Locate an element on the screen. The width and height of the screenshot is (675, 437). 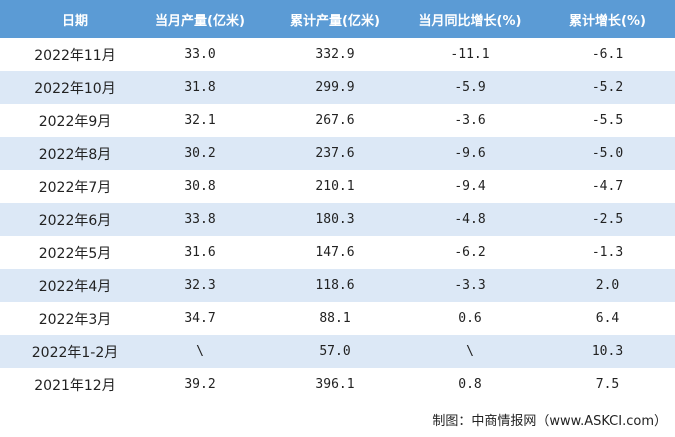
table-cell: 2022年10月 is located at coordinates (75, 88).